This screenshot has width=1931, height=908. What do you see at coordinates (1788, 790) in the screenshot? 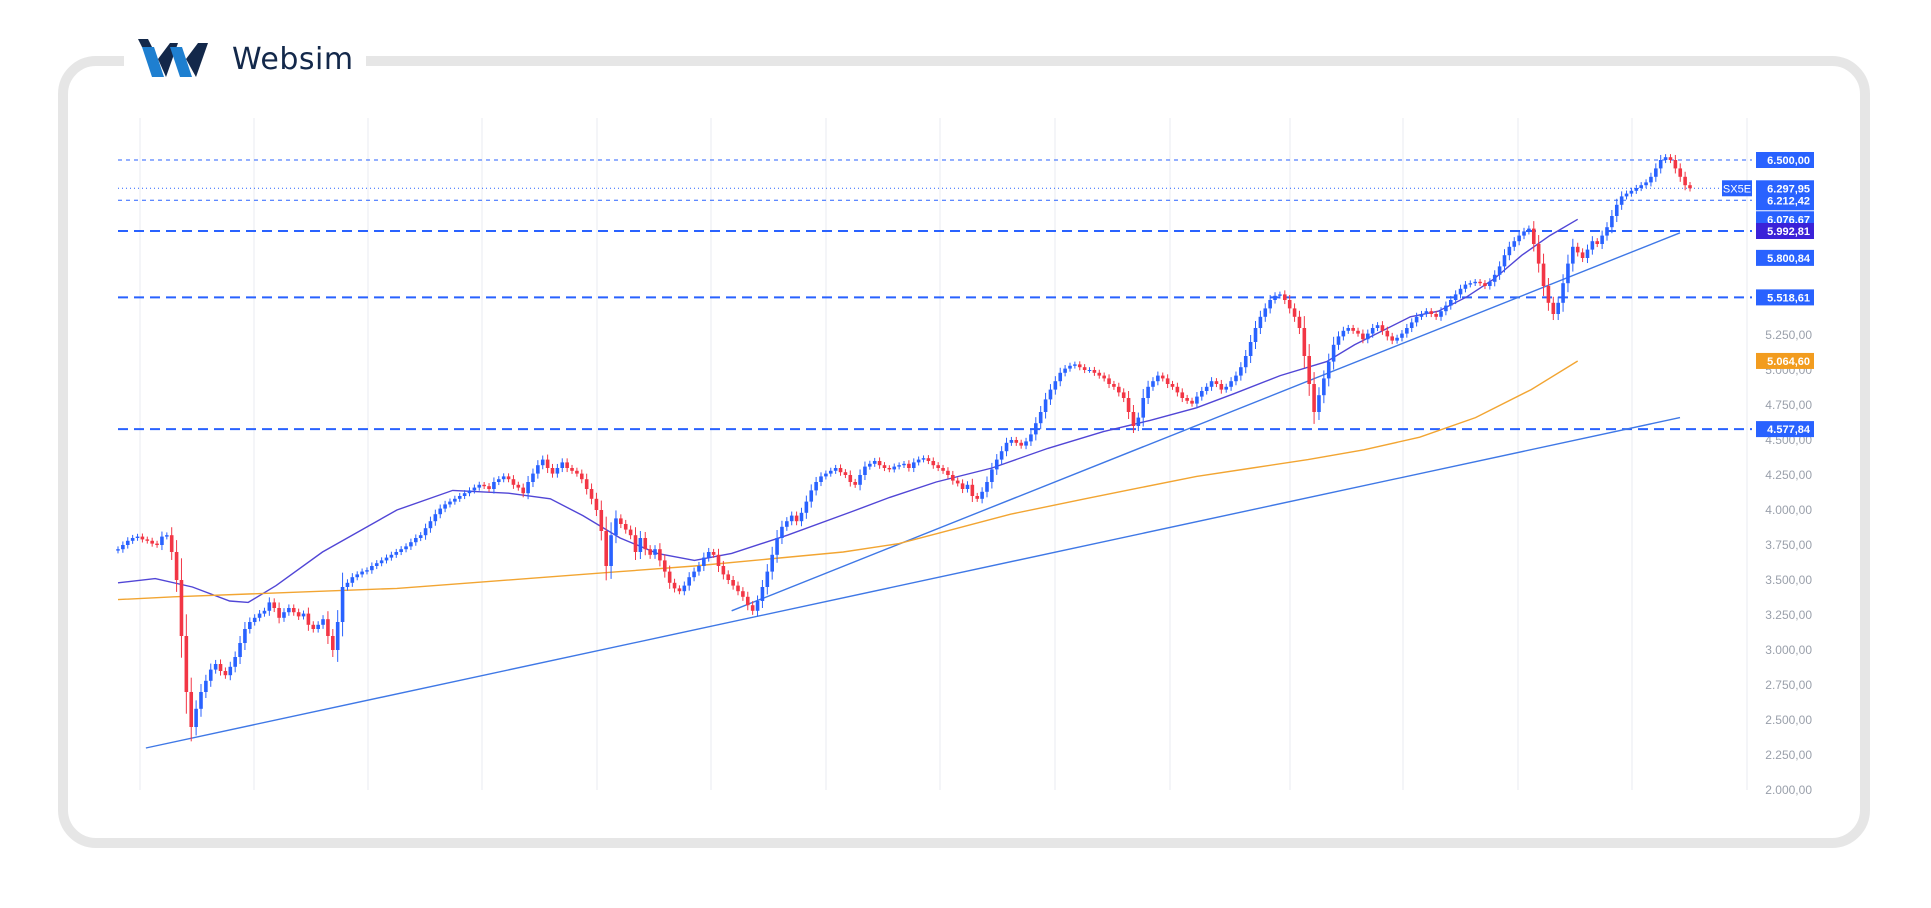
I see `y-tick-label: 2.000,00` at bounding box center [1788, 790].